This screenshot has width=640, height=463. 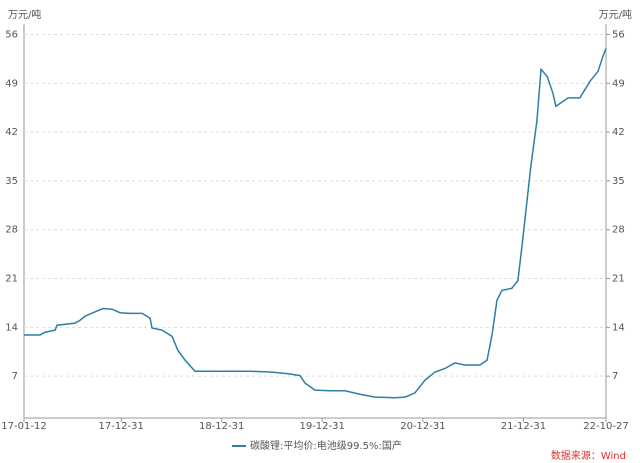 What do you see at coordinates (422, 426) in the screenshot?
I see `x-tick-label: 20-12-31` at bounding box center [422, 426].